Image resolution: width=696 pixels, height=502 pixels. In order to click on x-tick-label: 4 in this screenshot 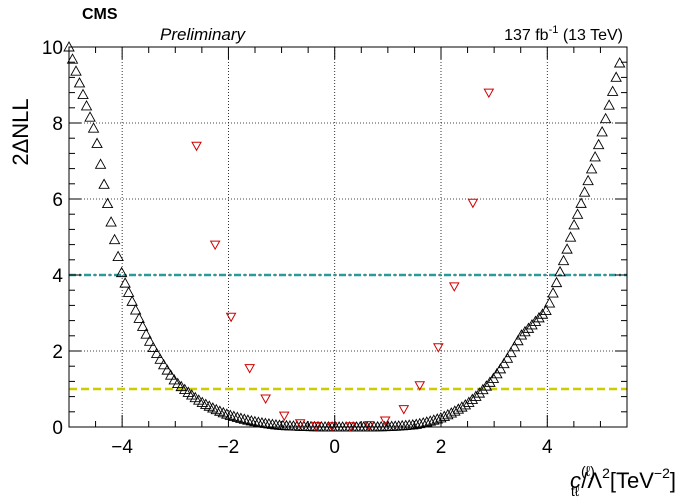, I will do `click(547, 447)`.